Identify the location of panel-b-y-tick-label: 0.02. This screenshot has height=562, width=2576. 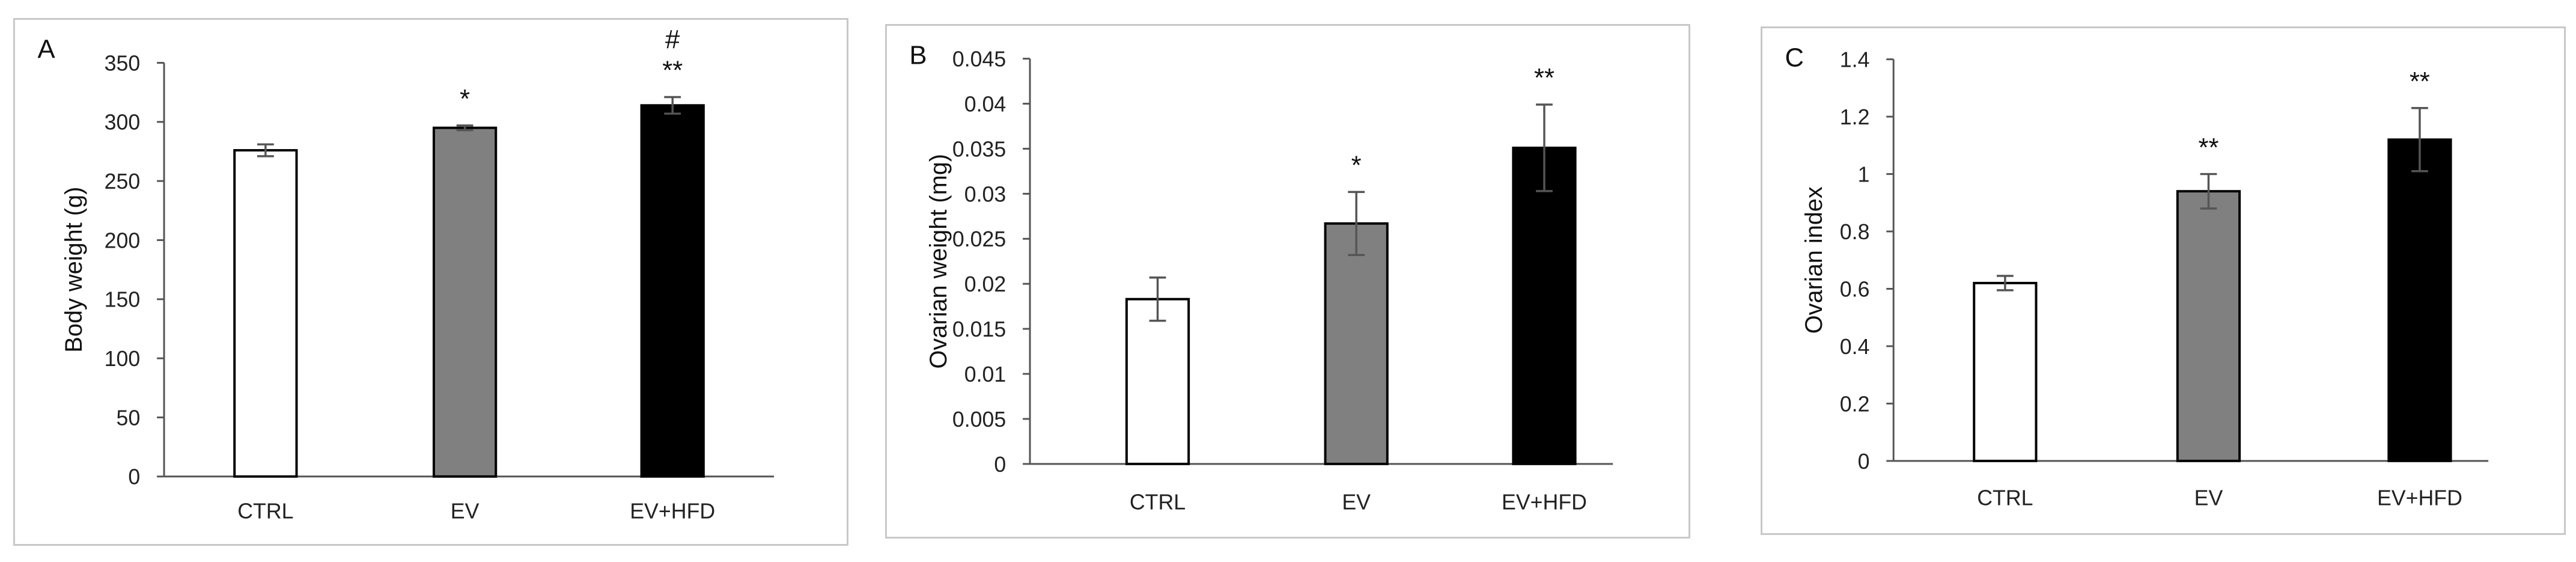
(985, 284).